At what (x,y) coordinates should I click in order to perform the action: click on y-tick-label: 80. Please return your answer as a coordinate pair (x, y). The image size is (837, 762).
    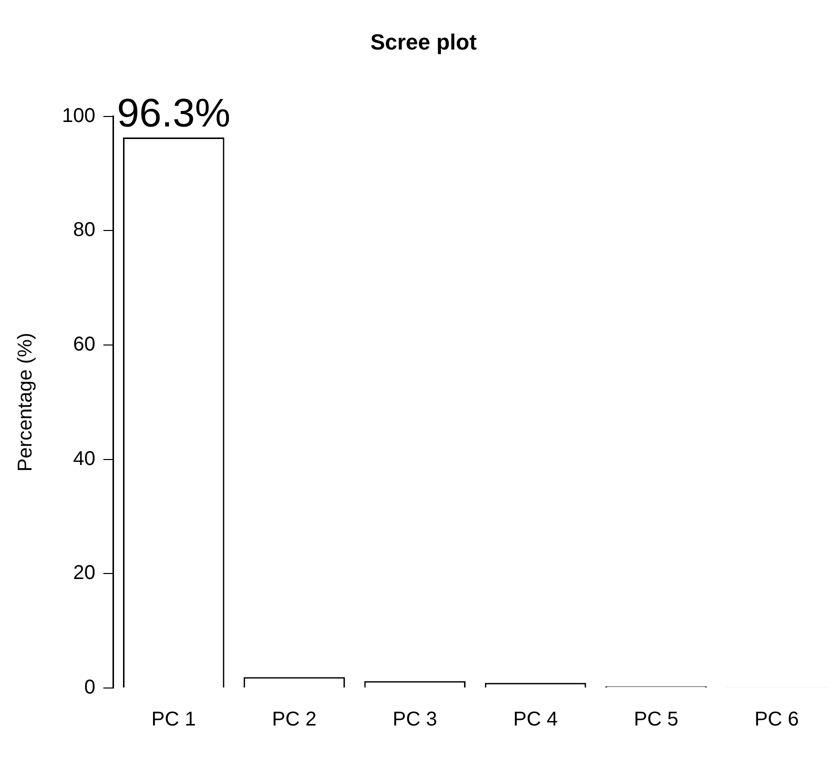
    Looking at the image, I should click on (84, 230).